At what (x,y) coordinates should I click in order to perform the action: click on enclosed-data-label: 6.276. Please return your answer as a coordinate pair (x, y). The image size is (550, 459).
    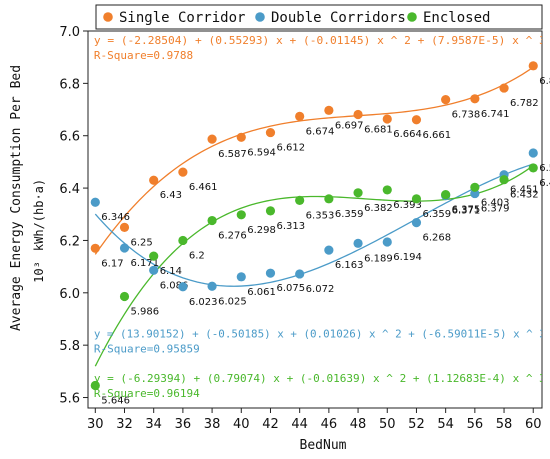
    Looking at the image, I should click on (232, 236).